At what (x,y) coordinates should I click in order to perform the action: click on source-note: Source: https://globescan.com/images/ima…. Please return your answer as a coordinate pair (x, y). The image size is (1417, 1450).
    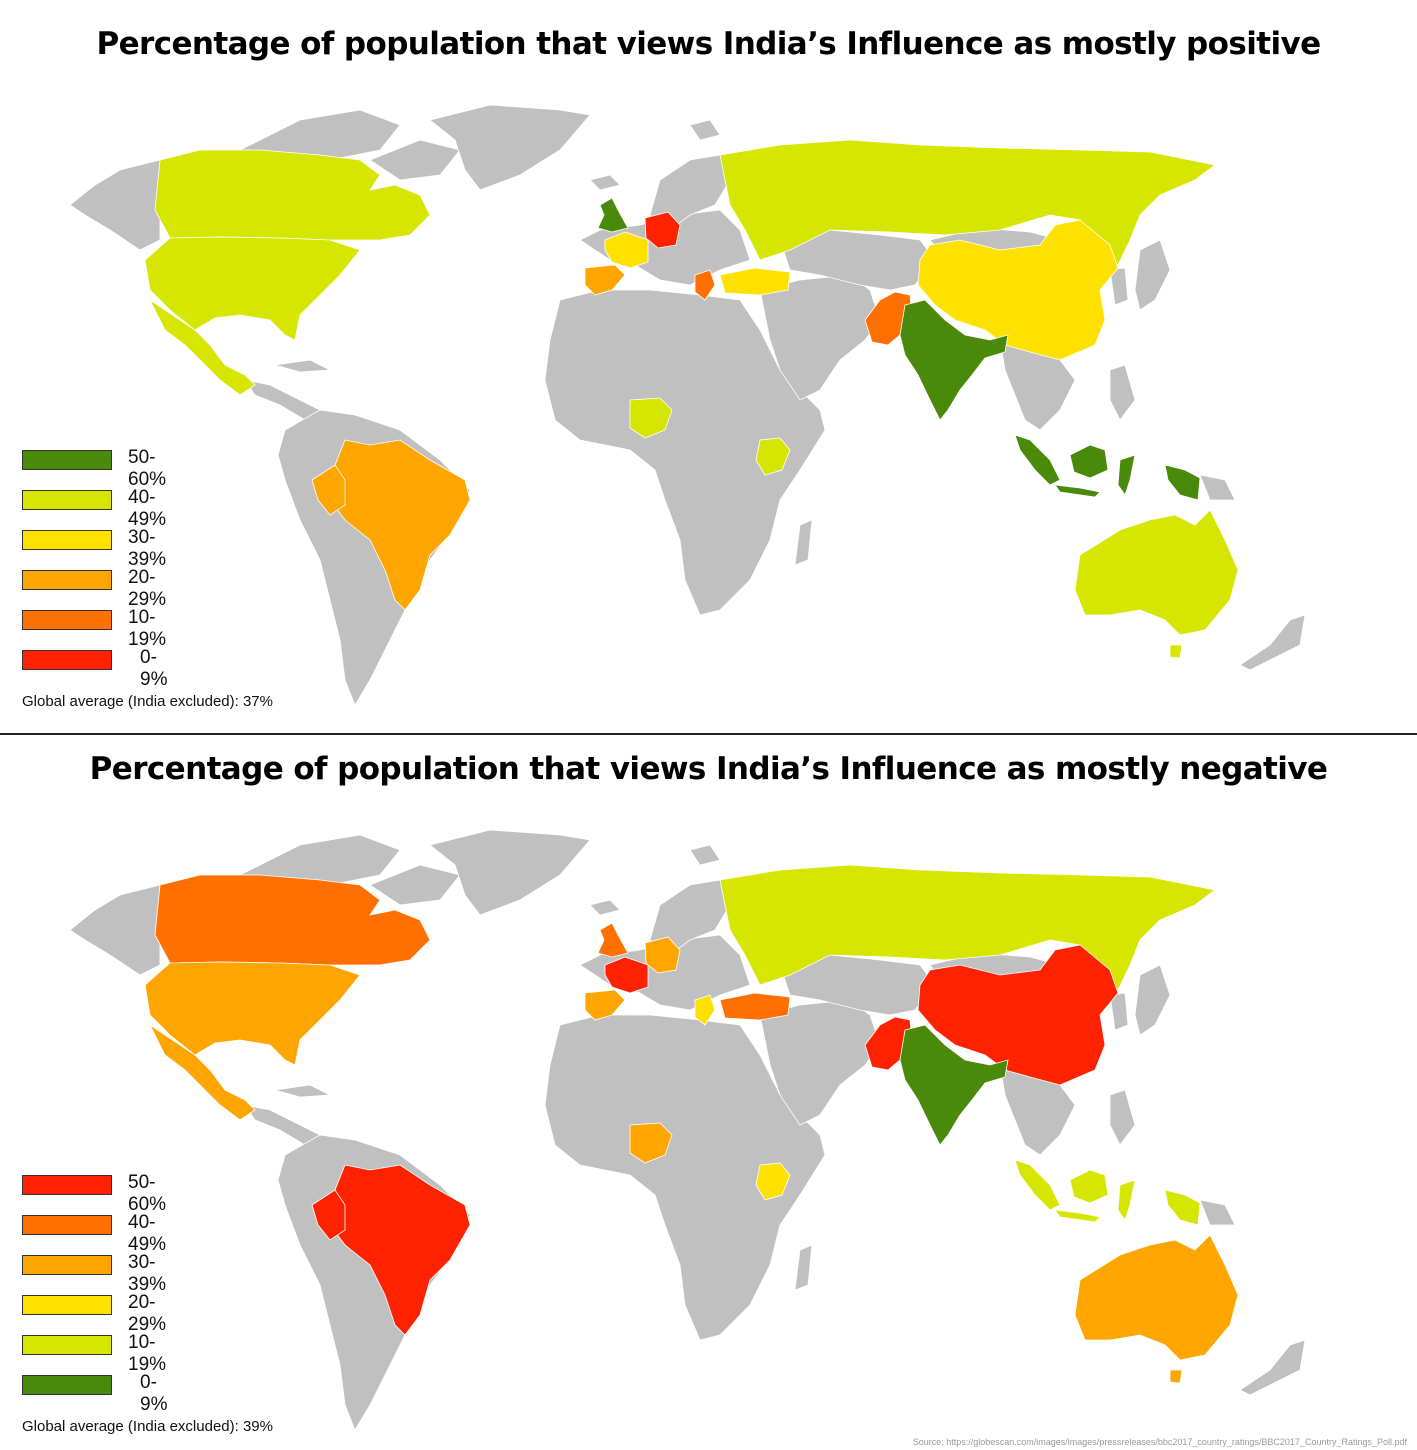
    Looking at the image, I should click on (1159, 1442).